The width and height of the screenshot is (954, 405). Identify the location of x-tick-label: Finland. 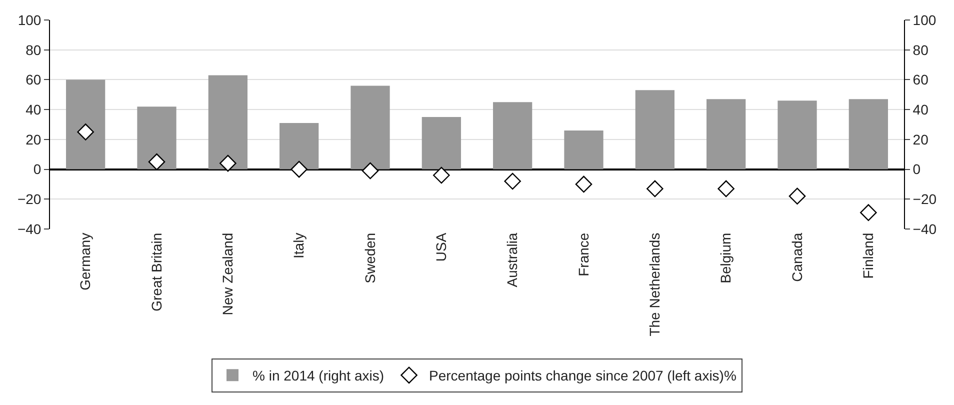
(868, 255).